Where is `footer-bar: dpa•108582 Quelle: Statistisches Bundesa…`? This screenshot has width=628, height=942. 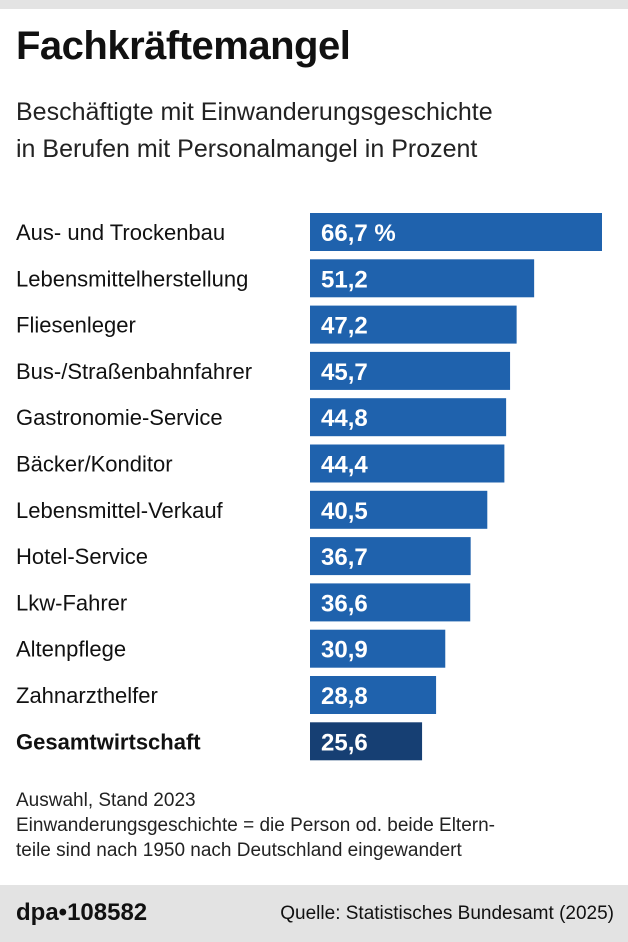
footer-bar: dpa•108582 Quelle: Statistisches Bundesa… is located at coordinates (314, 913).